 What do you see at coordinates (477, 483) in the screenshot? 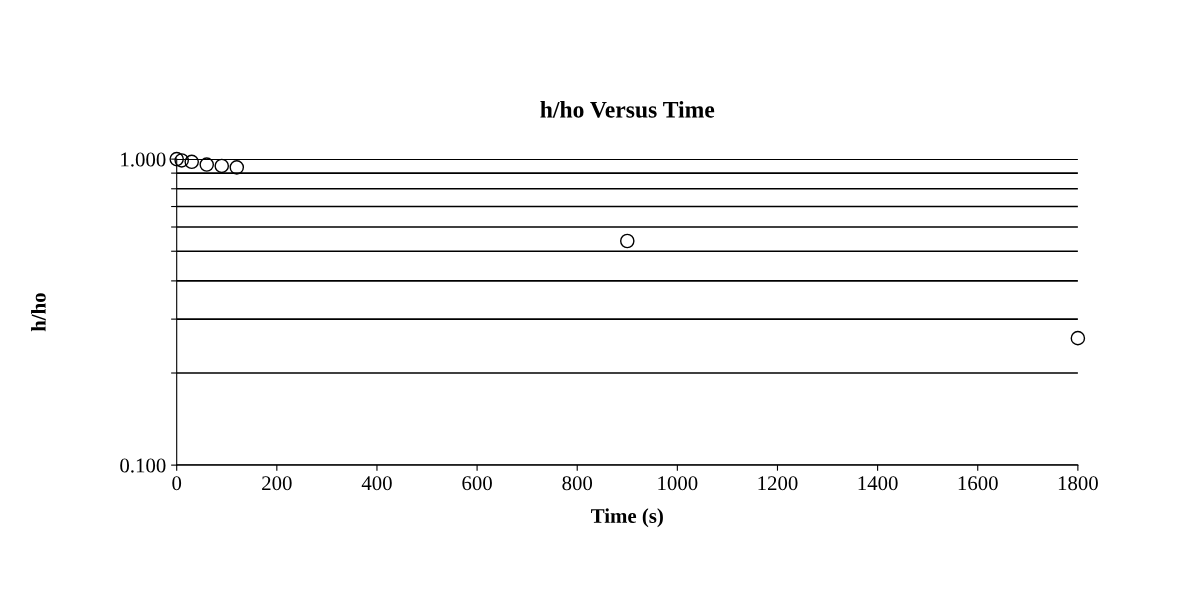
I see `x-tick-label: 600` at bounding box center [477, 483].